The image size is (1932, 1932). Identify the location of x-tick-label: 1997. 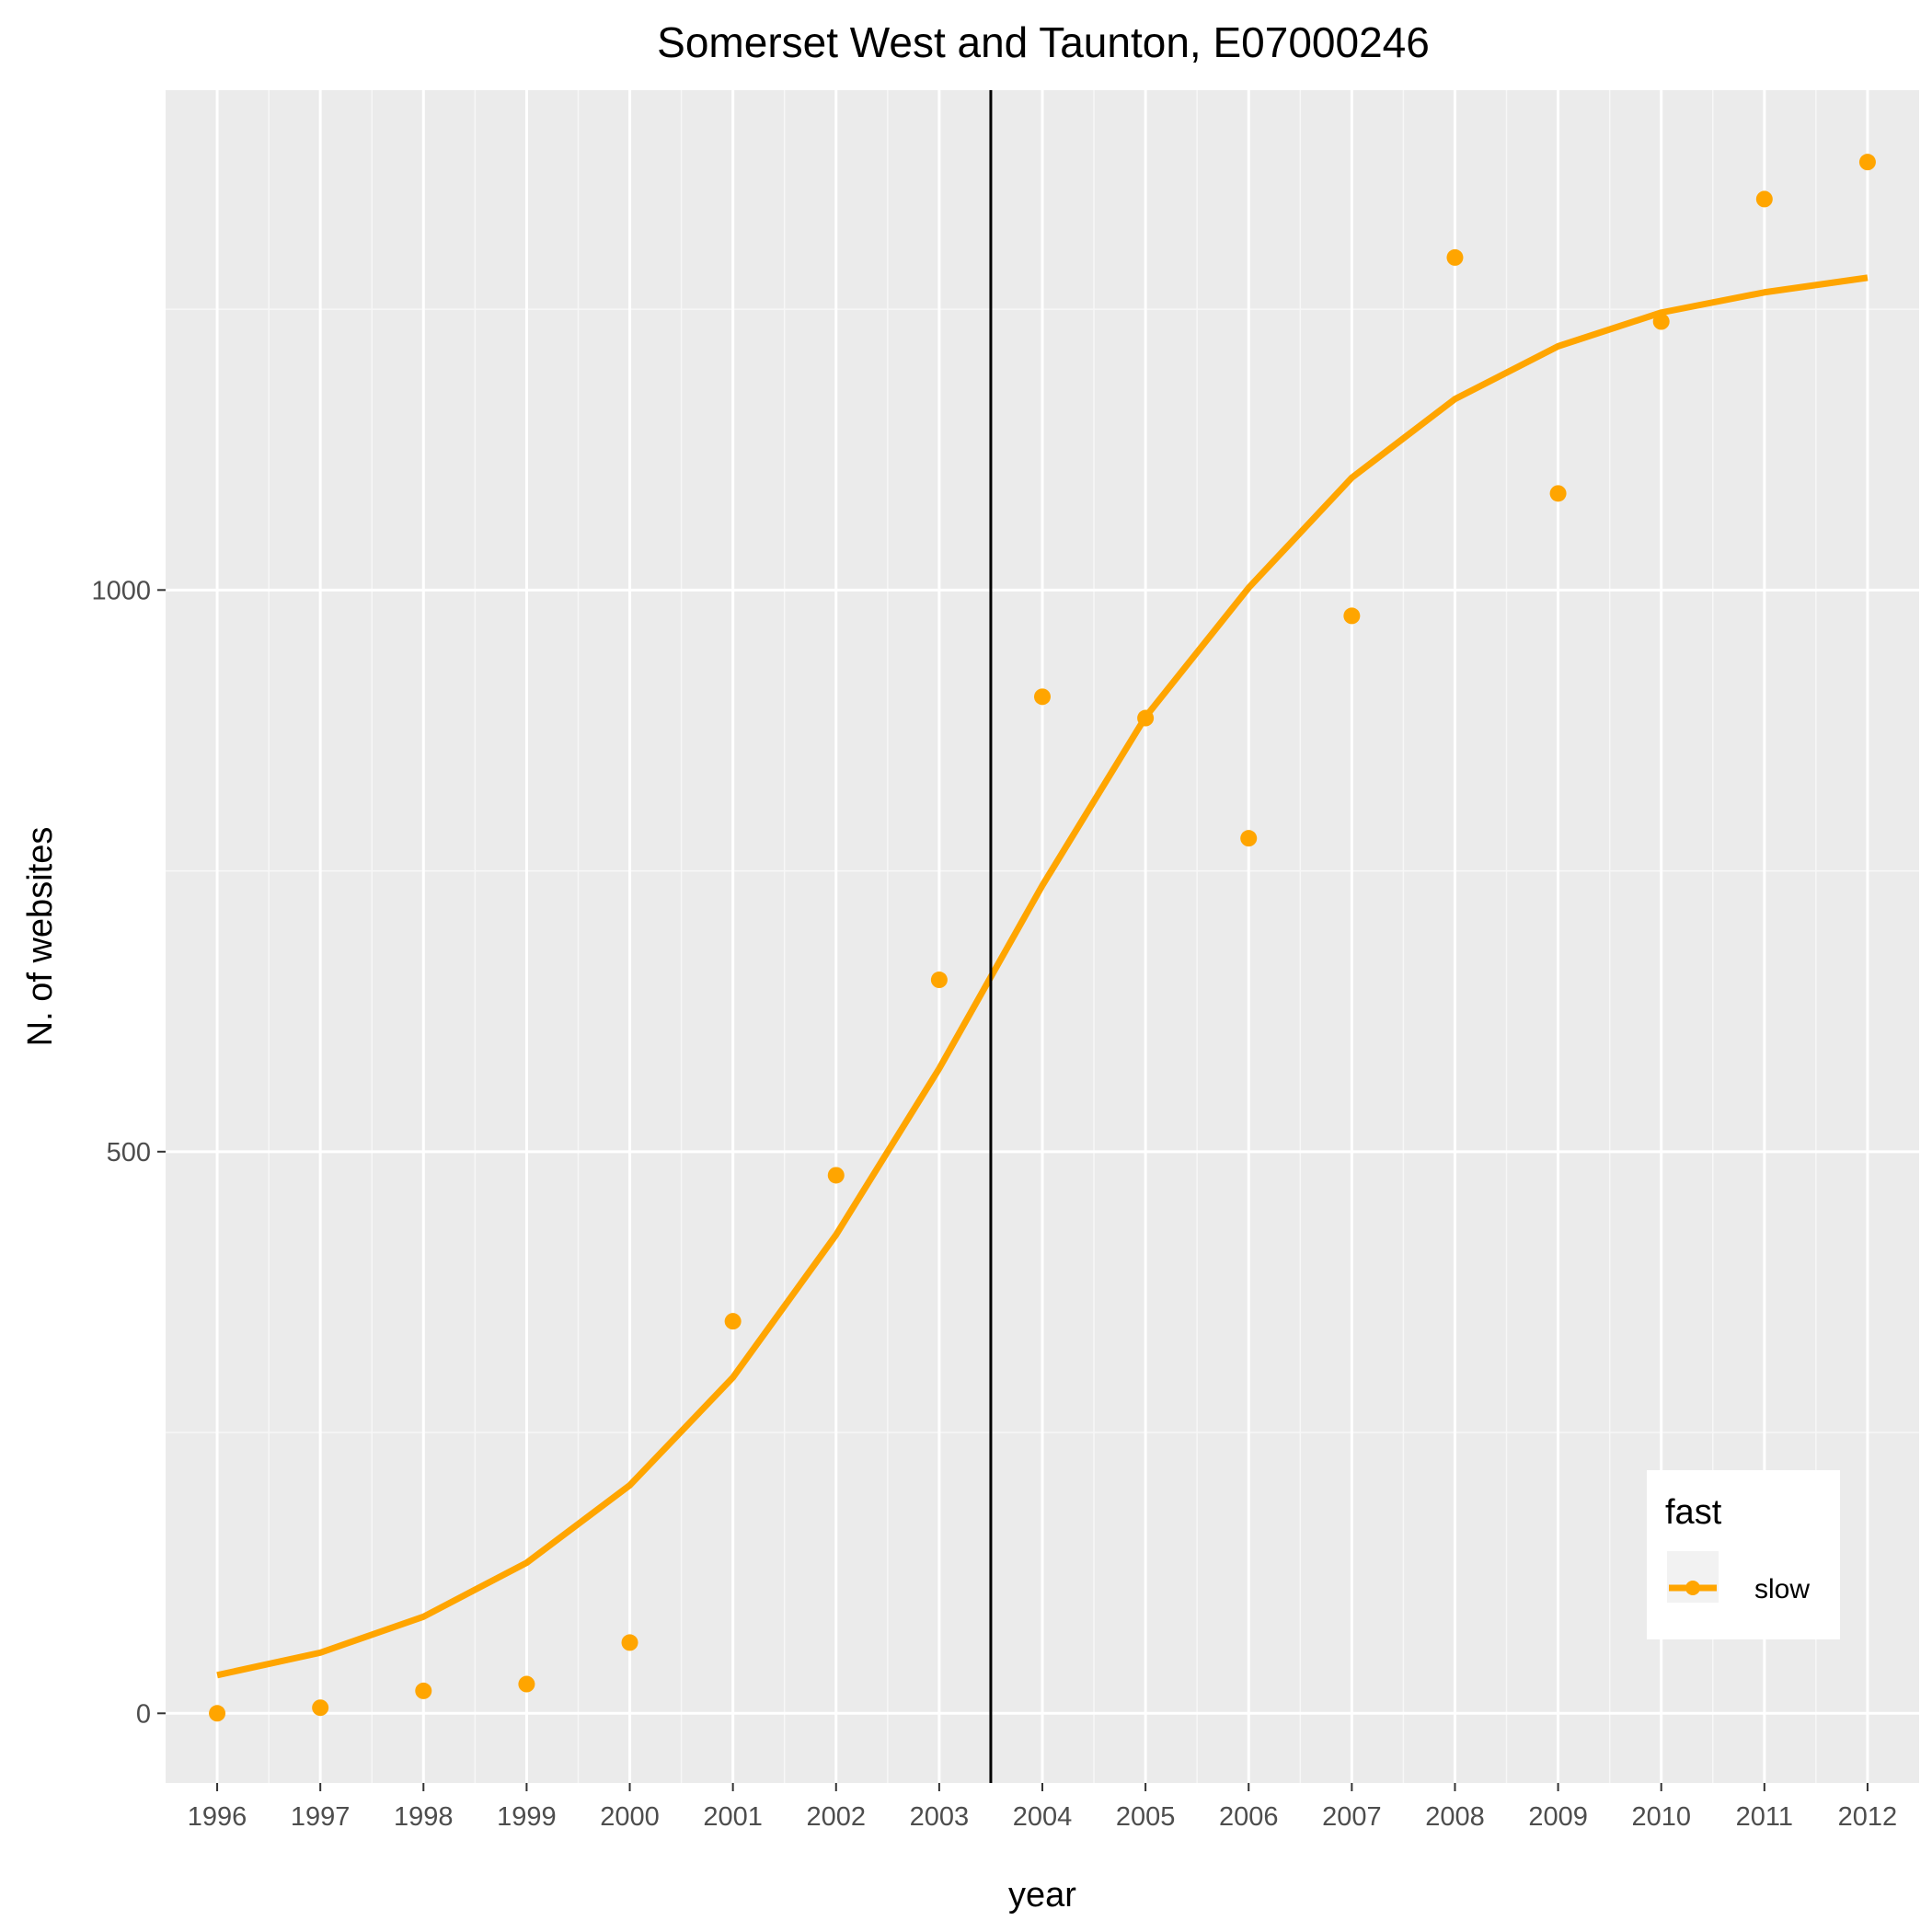
(321, 1817).